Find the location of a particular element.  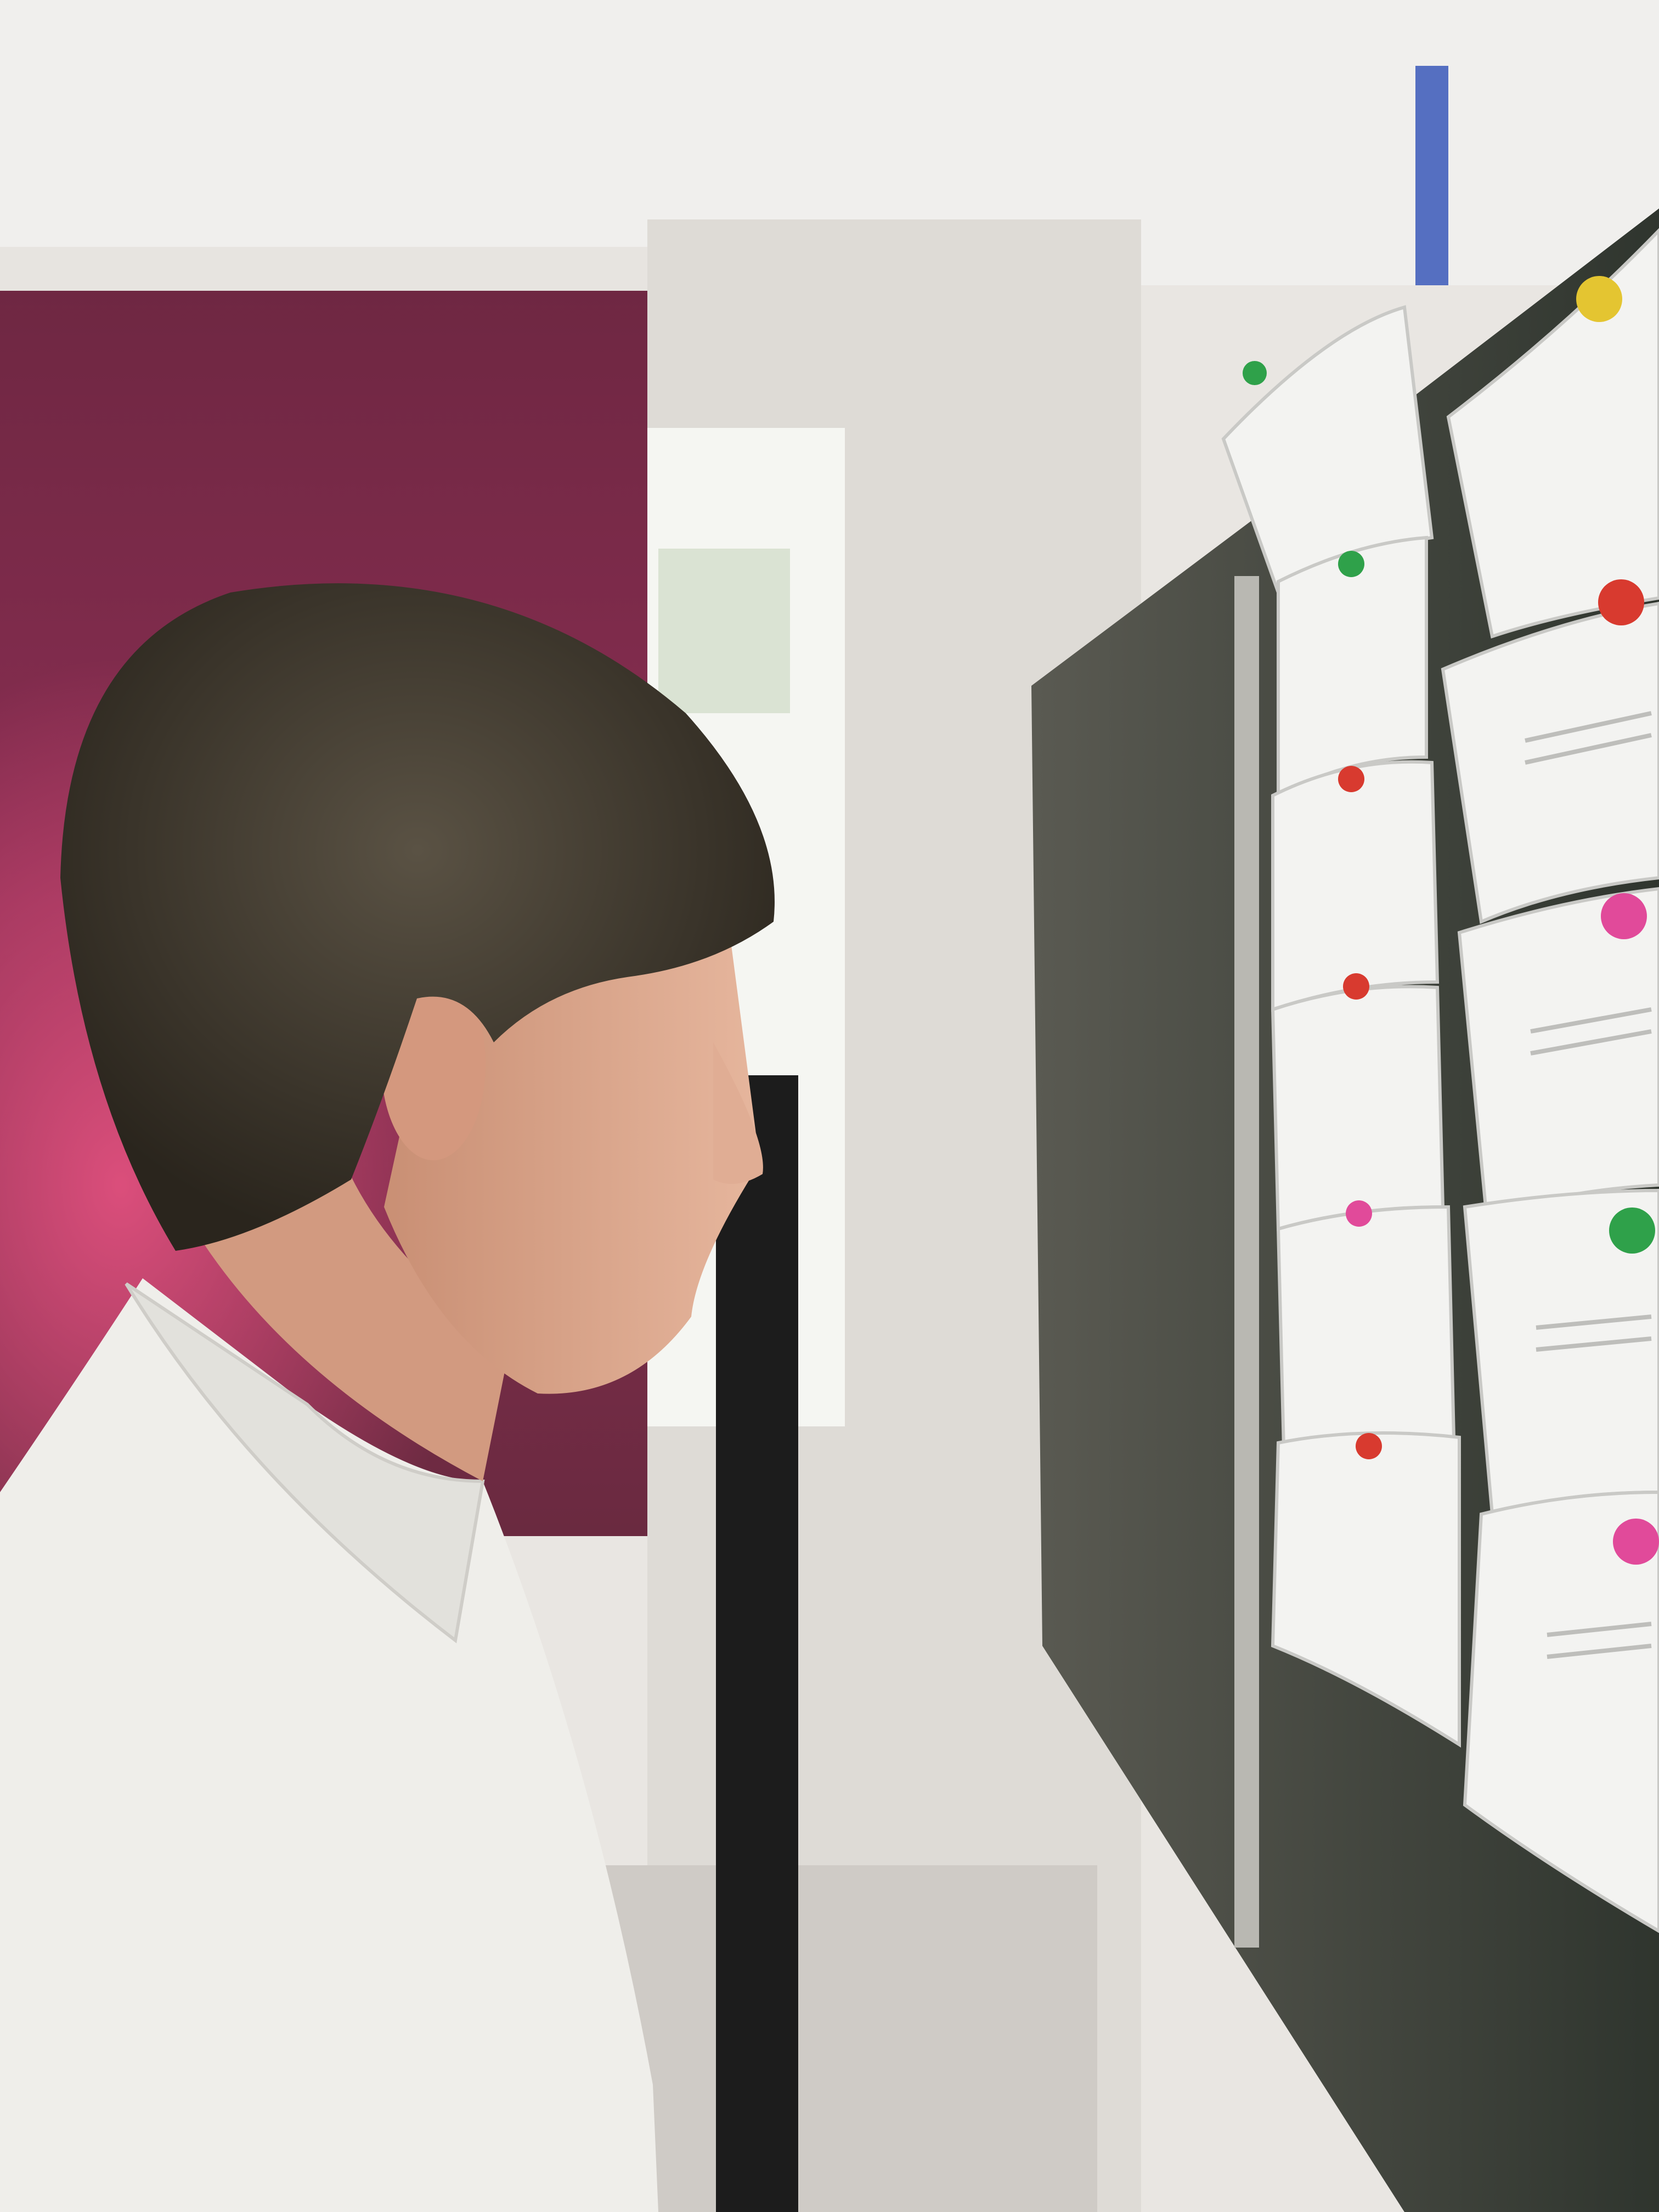

blue-sign is located at coordinates (1431, 176).